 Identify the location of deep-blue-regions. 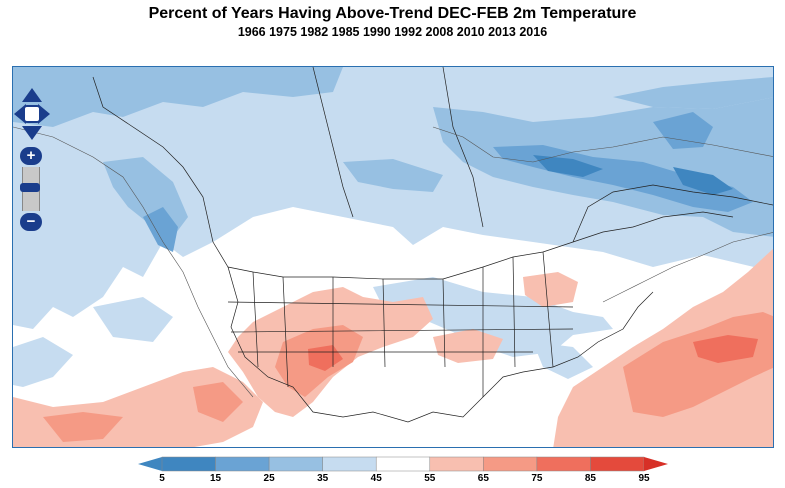
(633, 175).